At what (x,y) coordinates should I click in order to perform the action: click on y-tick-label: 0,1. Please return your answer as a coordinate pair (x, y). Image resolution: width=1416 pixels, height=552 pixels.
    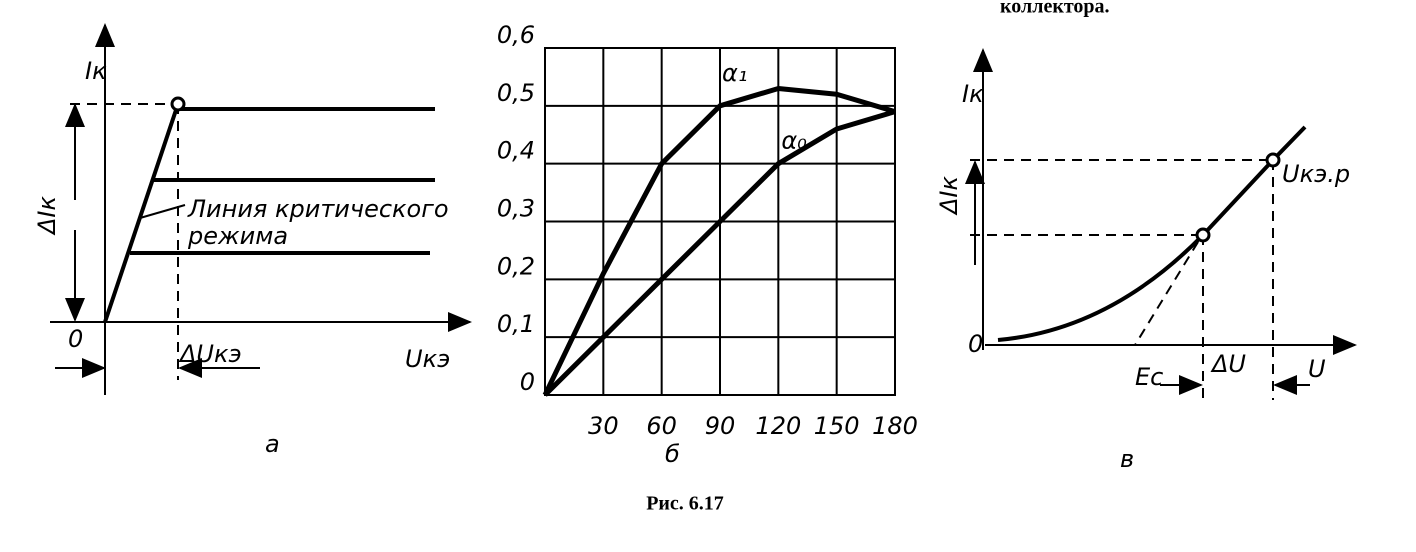
    Looking at the image, I should click on (516, 324).